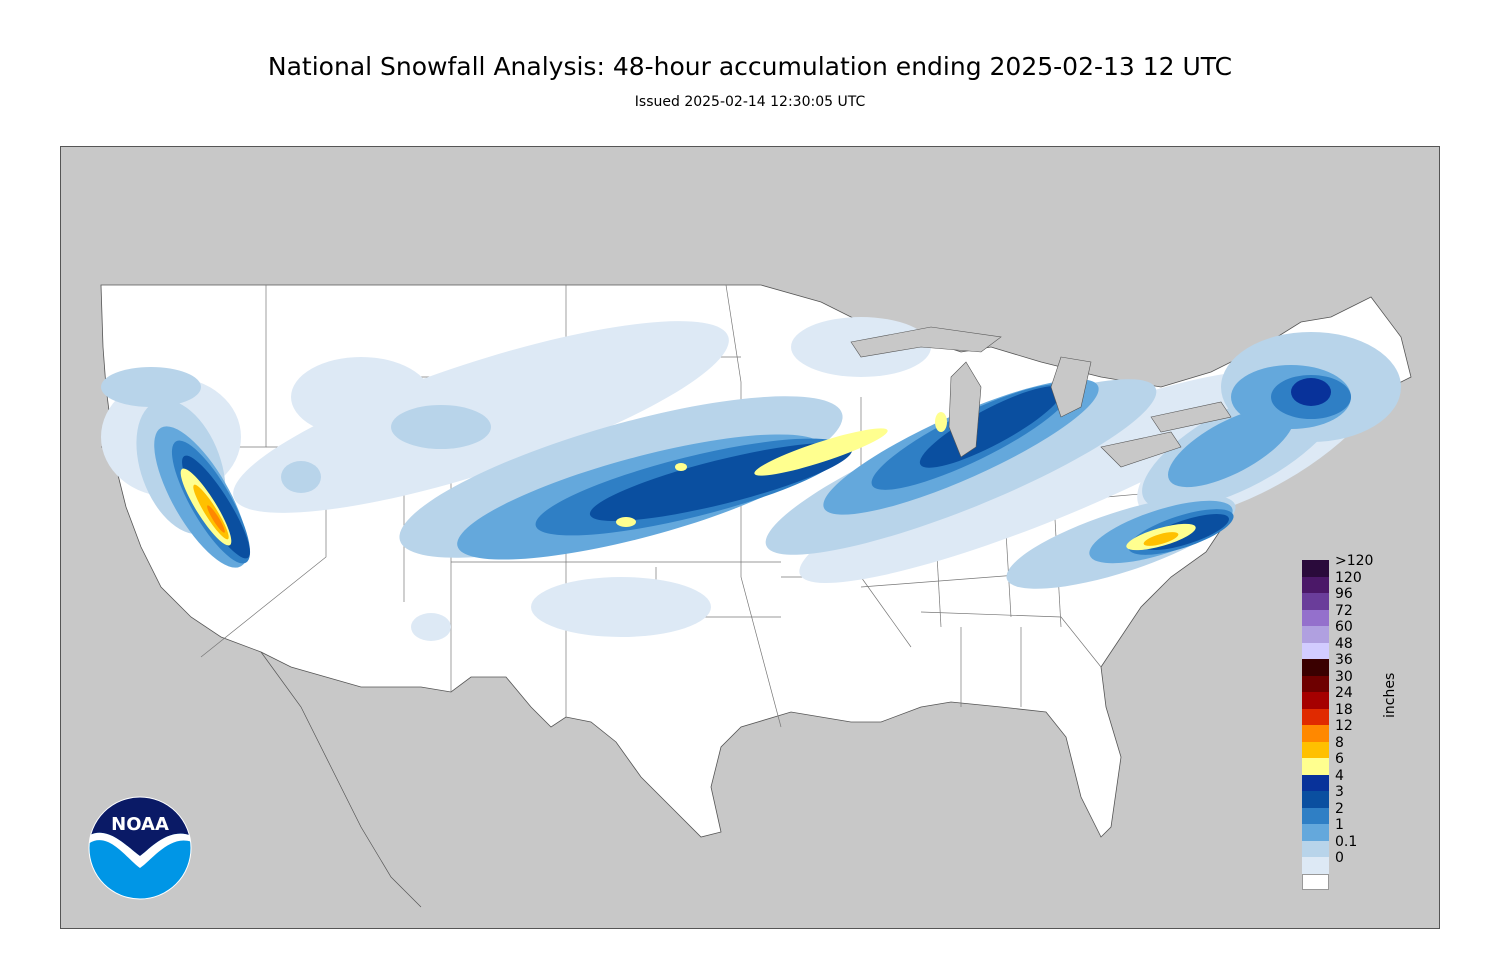 The height and width of the screenshot is (978, 1500). I want to click on logo-top, so click(140, 826).